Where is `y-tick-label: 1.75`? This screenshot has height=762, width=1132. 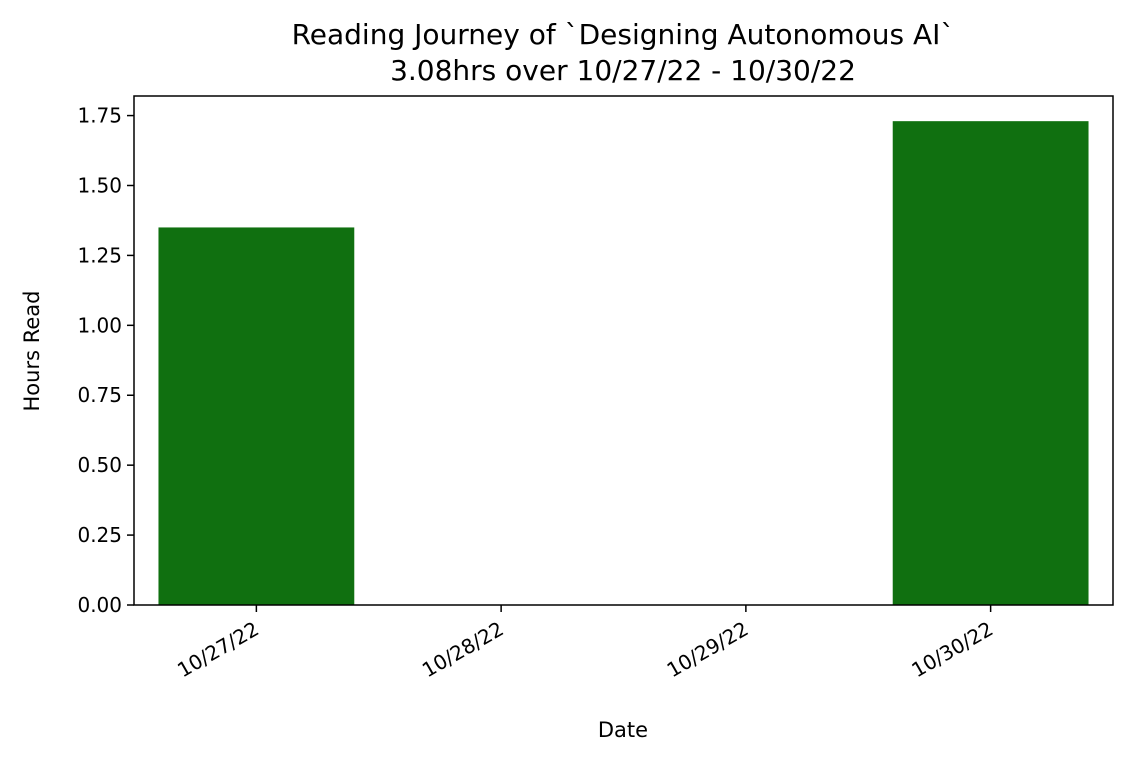 y-tick-label: 1.75 is located at coordinates (99, 116).